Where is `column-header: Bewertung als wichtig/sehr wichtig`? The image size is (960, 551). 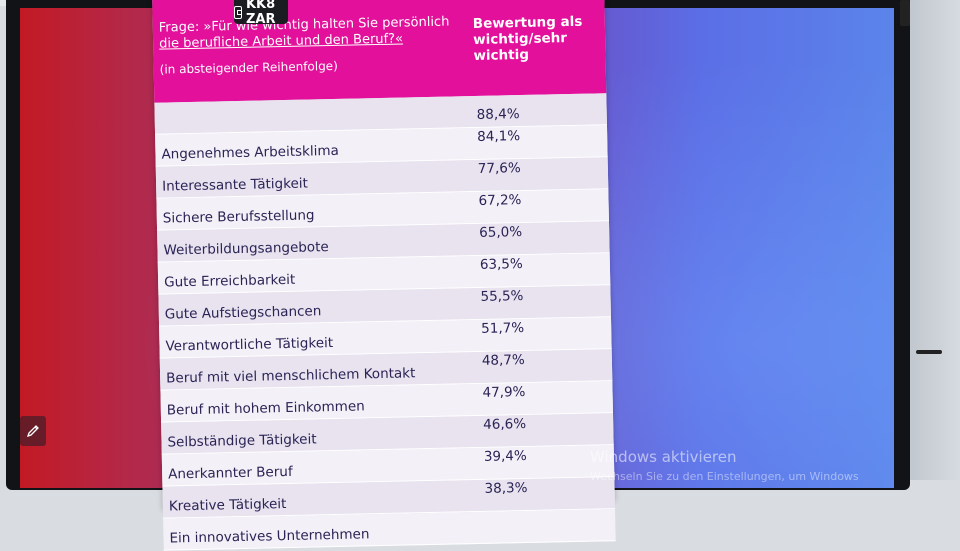
column-header: Bewertung als wichtig/sehr wichtig is located at coordinates (527, 39).